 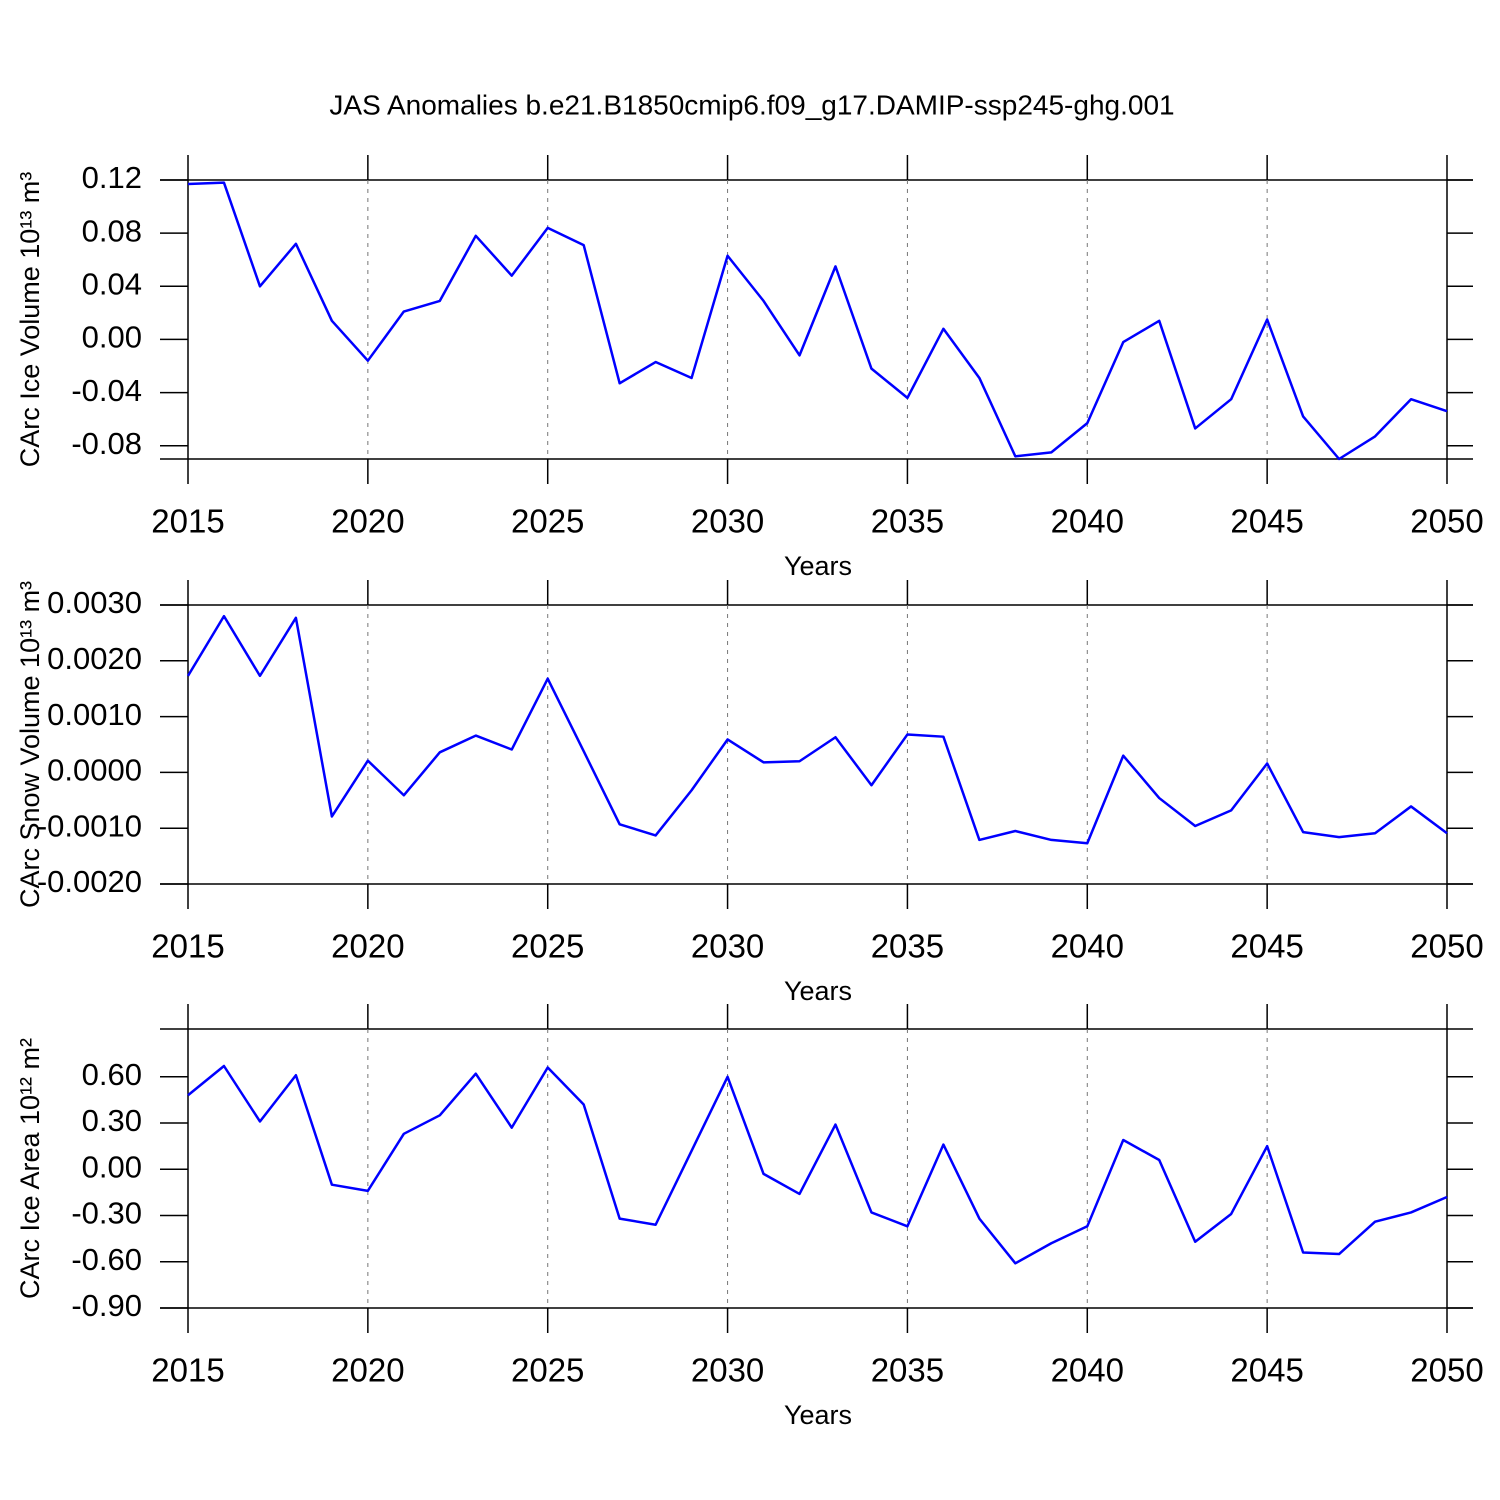 What do you see at coordinates (94, 602) in the screenshot?
I see `y-tick-label: 0.0030` at bounding box center [94, 602].